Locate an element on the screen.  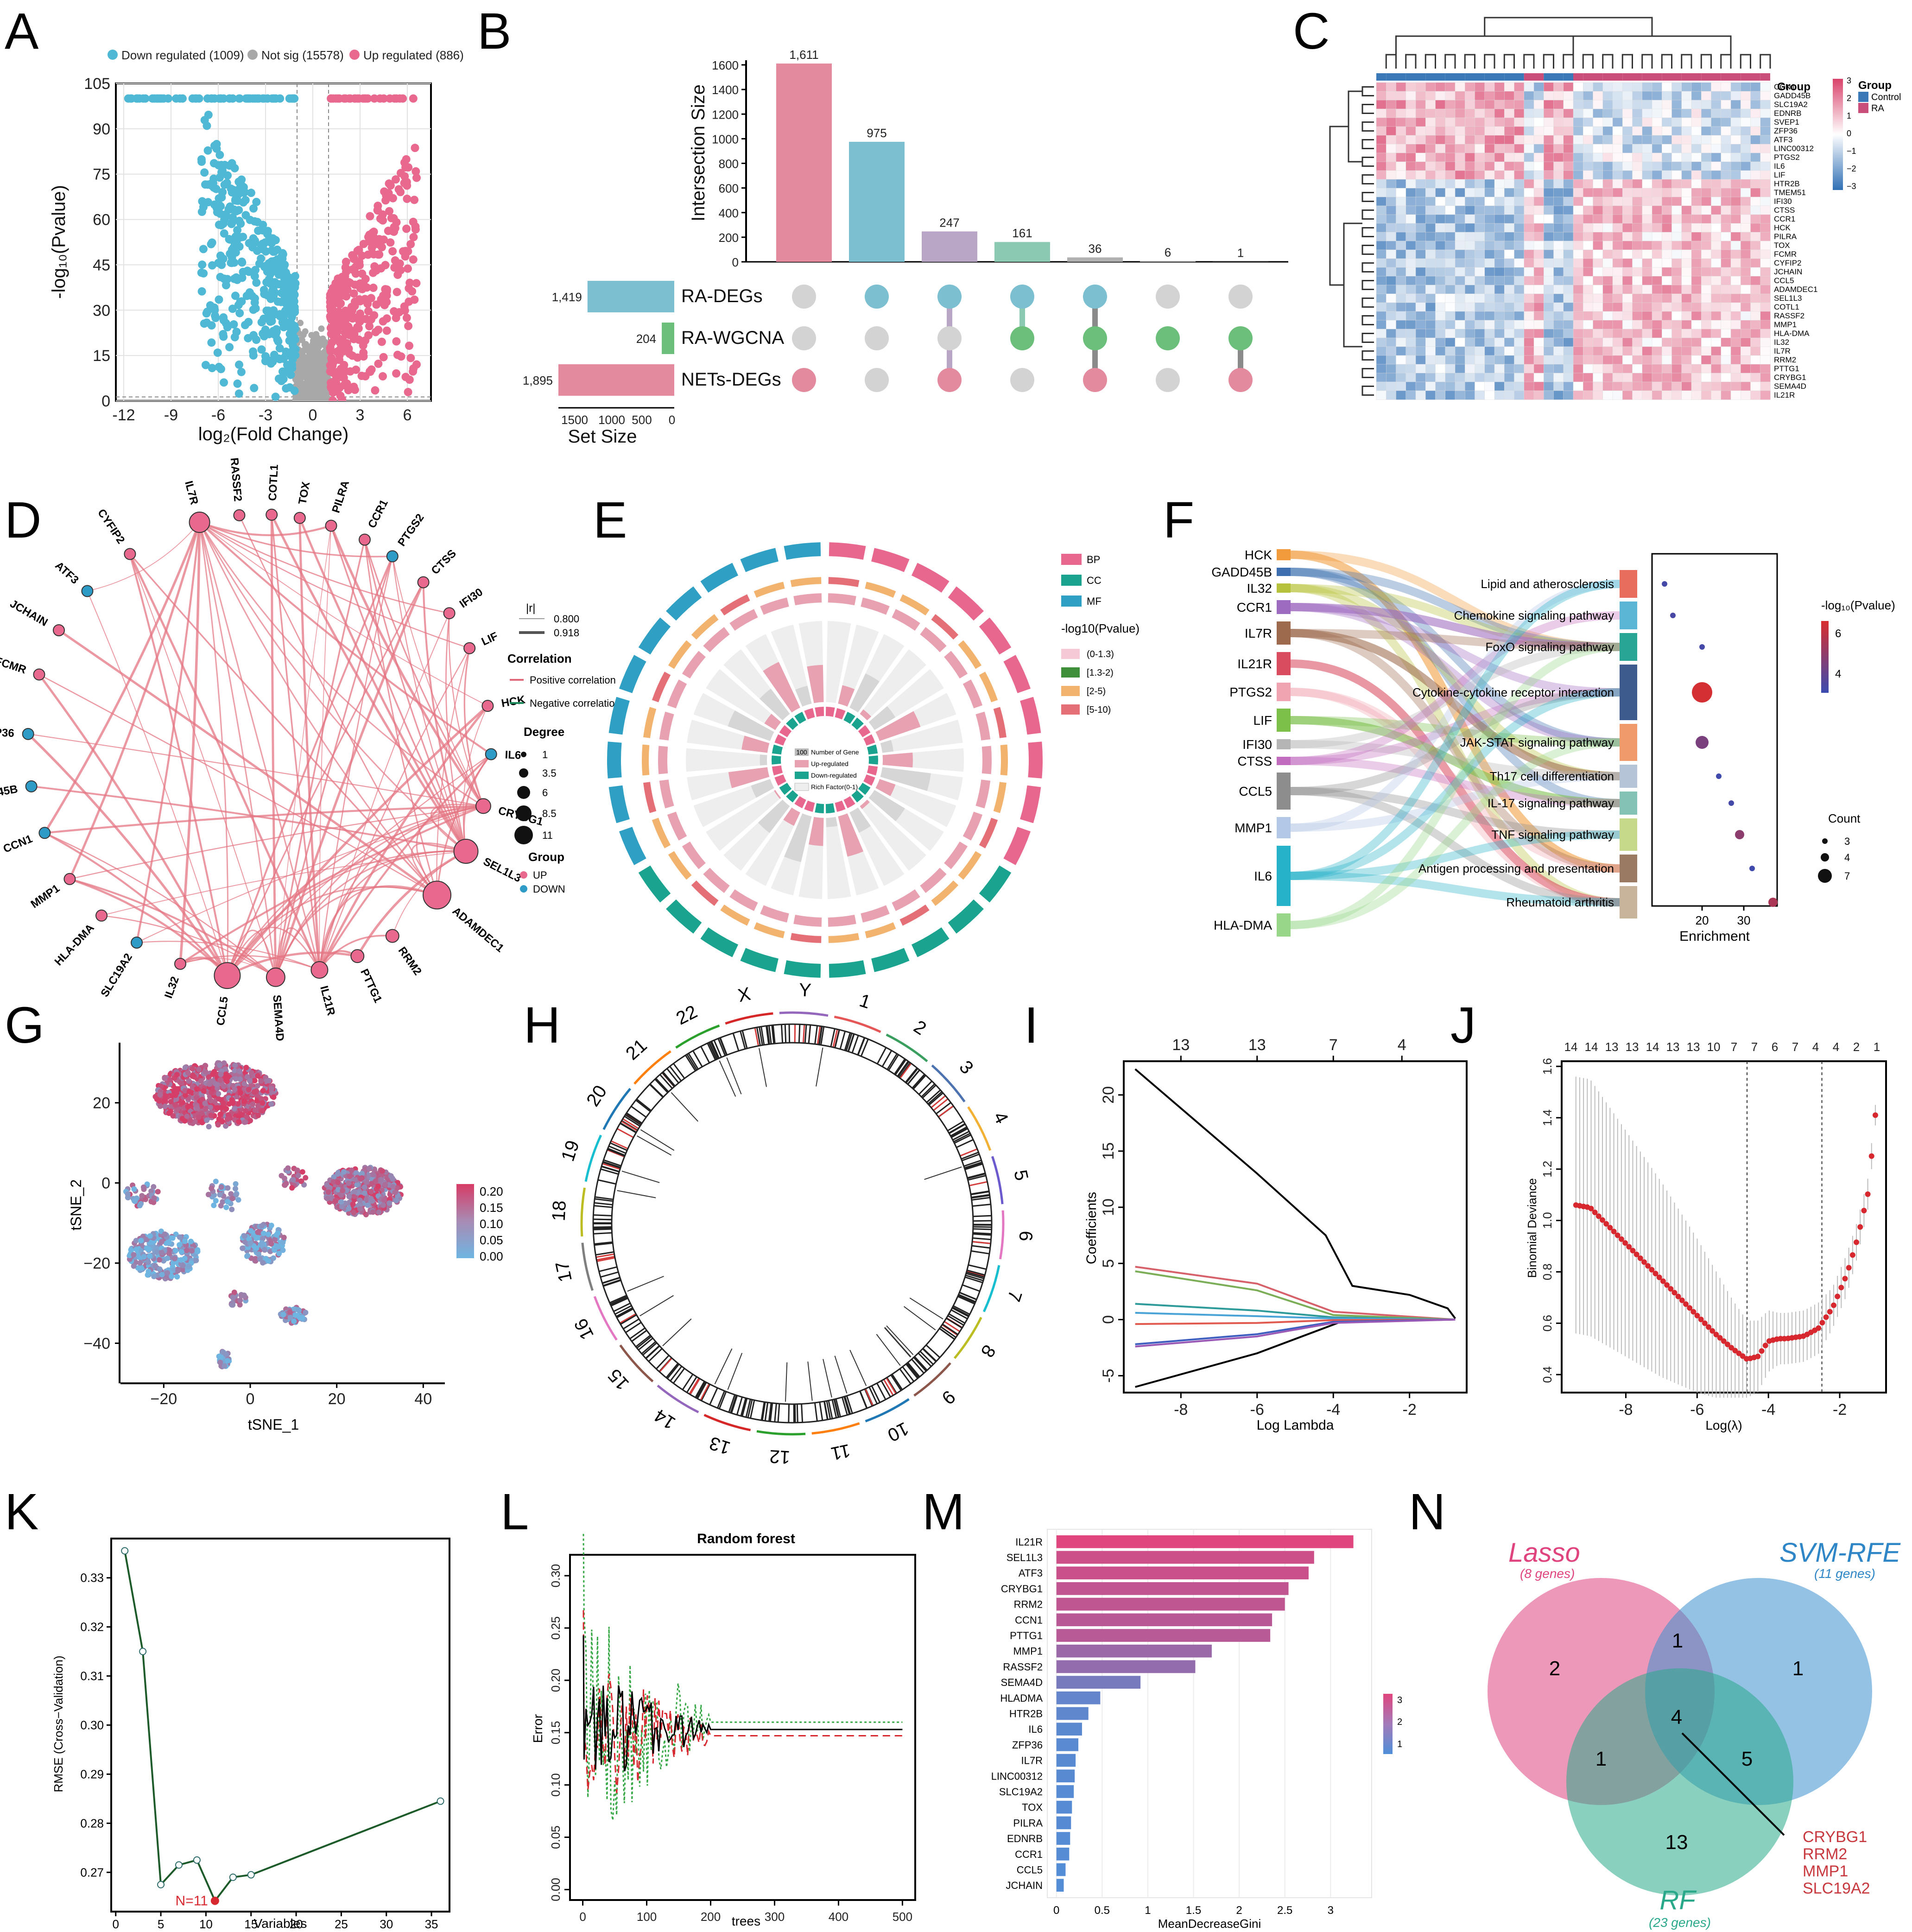
go-pvalue-band is located at coordinates (680, 654).